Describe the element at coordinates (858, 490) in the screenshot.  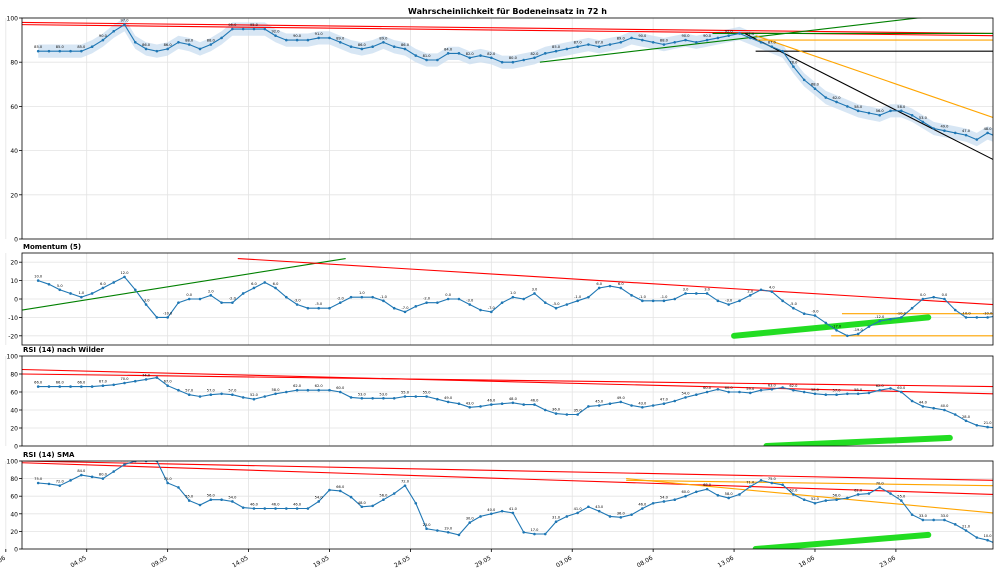
I see `data-label: 62.0` at that location.